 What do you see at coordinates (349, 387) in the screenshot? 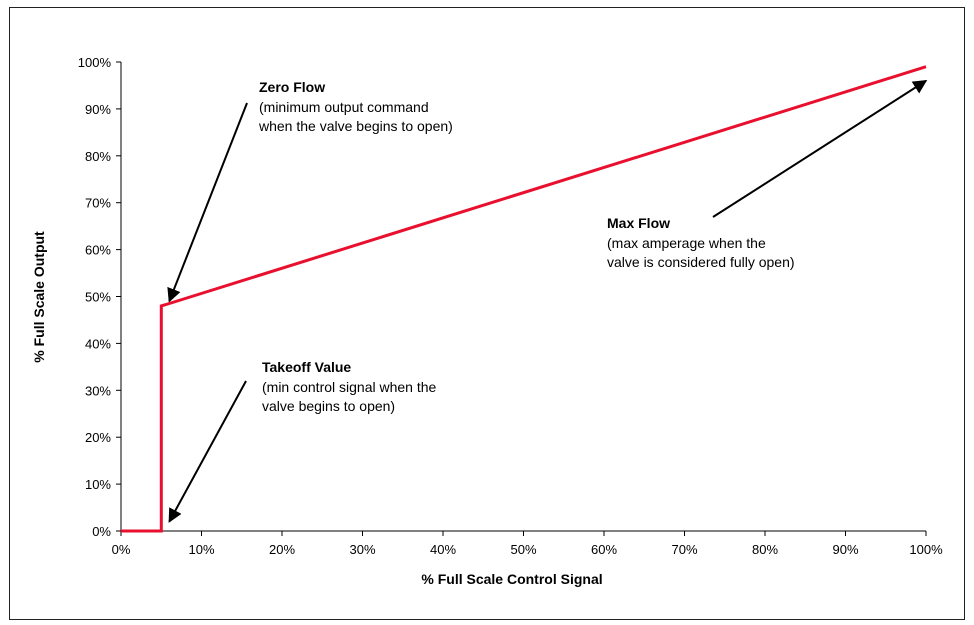
I see `takeoff-value-description: (min control signal when the` at bounding box center [349, 387].